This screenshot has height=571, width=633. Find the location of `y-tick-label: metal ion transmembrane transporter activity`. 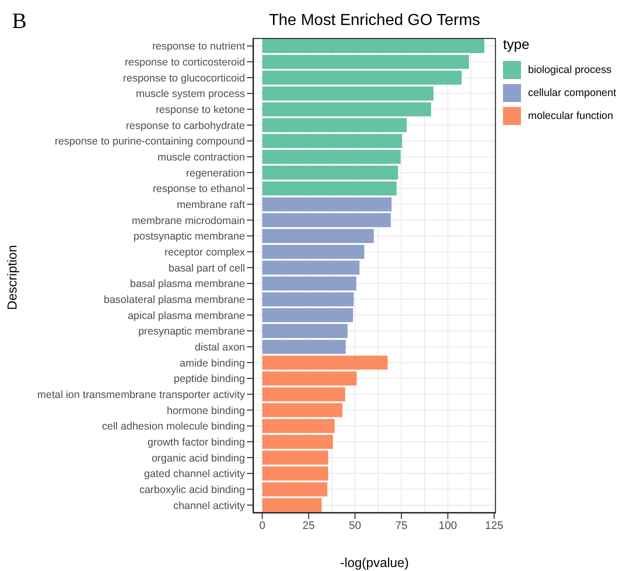

y-tick-label: metal ion transmembrane transporter activity is located at coordinates (141, 394).